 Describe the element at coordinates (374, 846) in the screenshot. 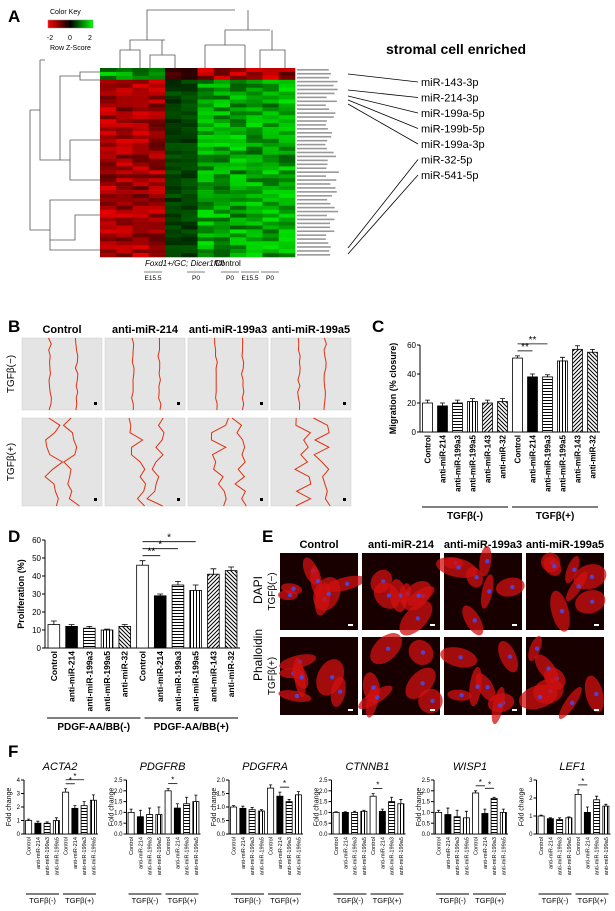

I see `x-tick-label: Control` at that location.